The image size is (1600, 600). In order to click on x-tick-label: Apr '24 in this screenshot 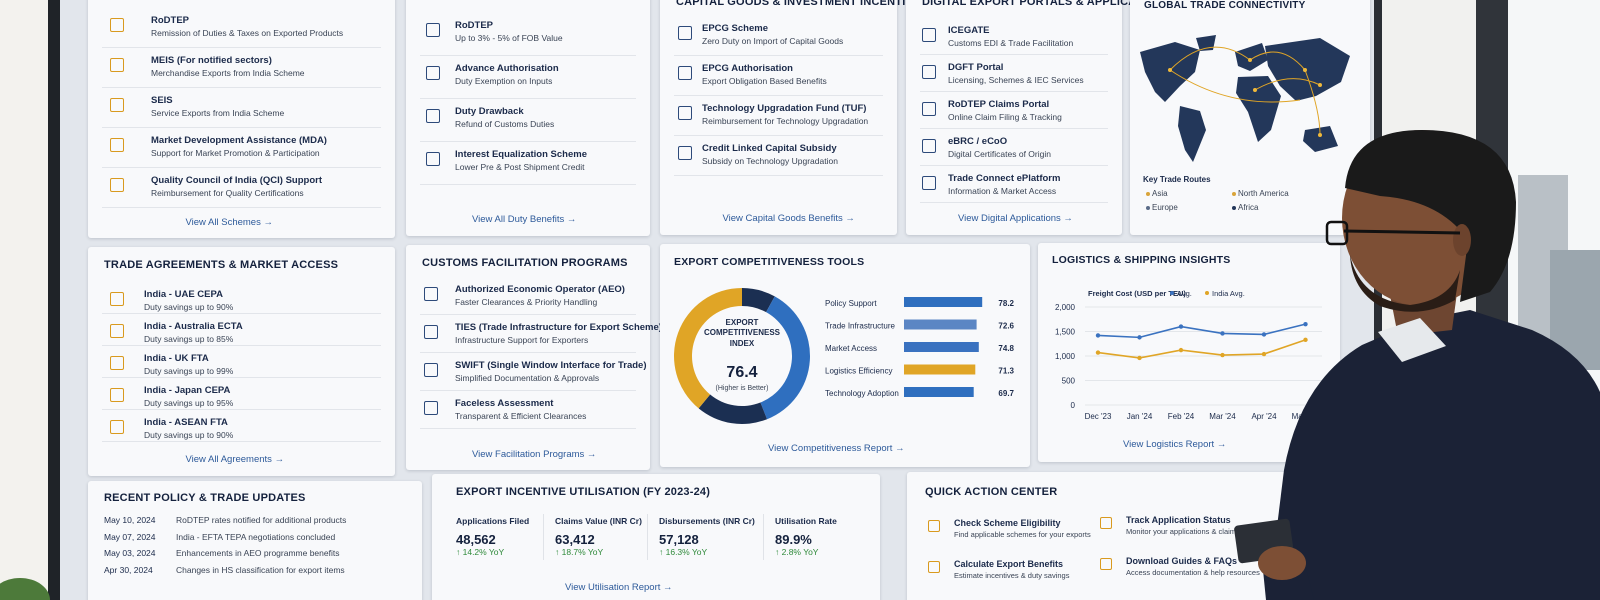, I will do `click(1264, 416)`.